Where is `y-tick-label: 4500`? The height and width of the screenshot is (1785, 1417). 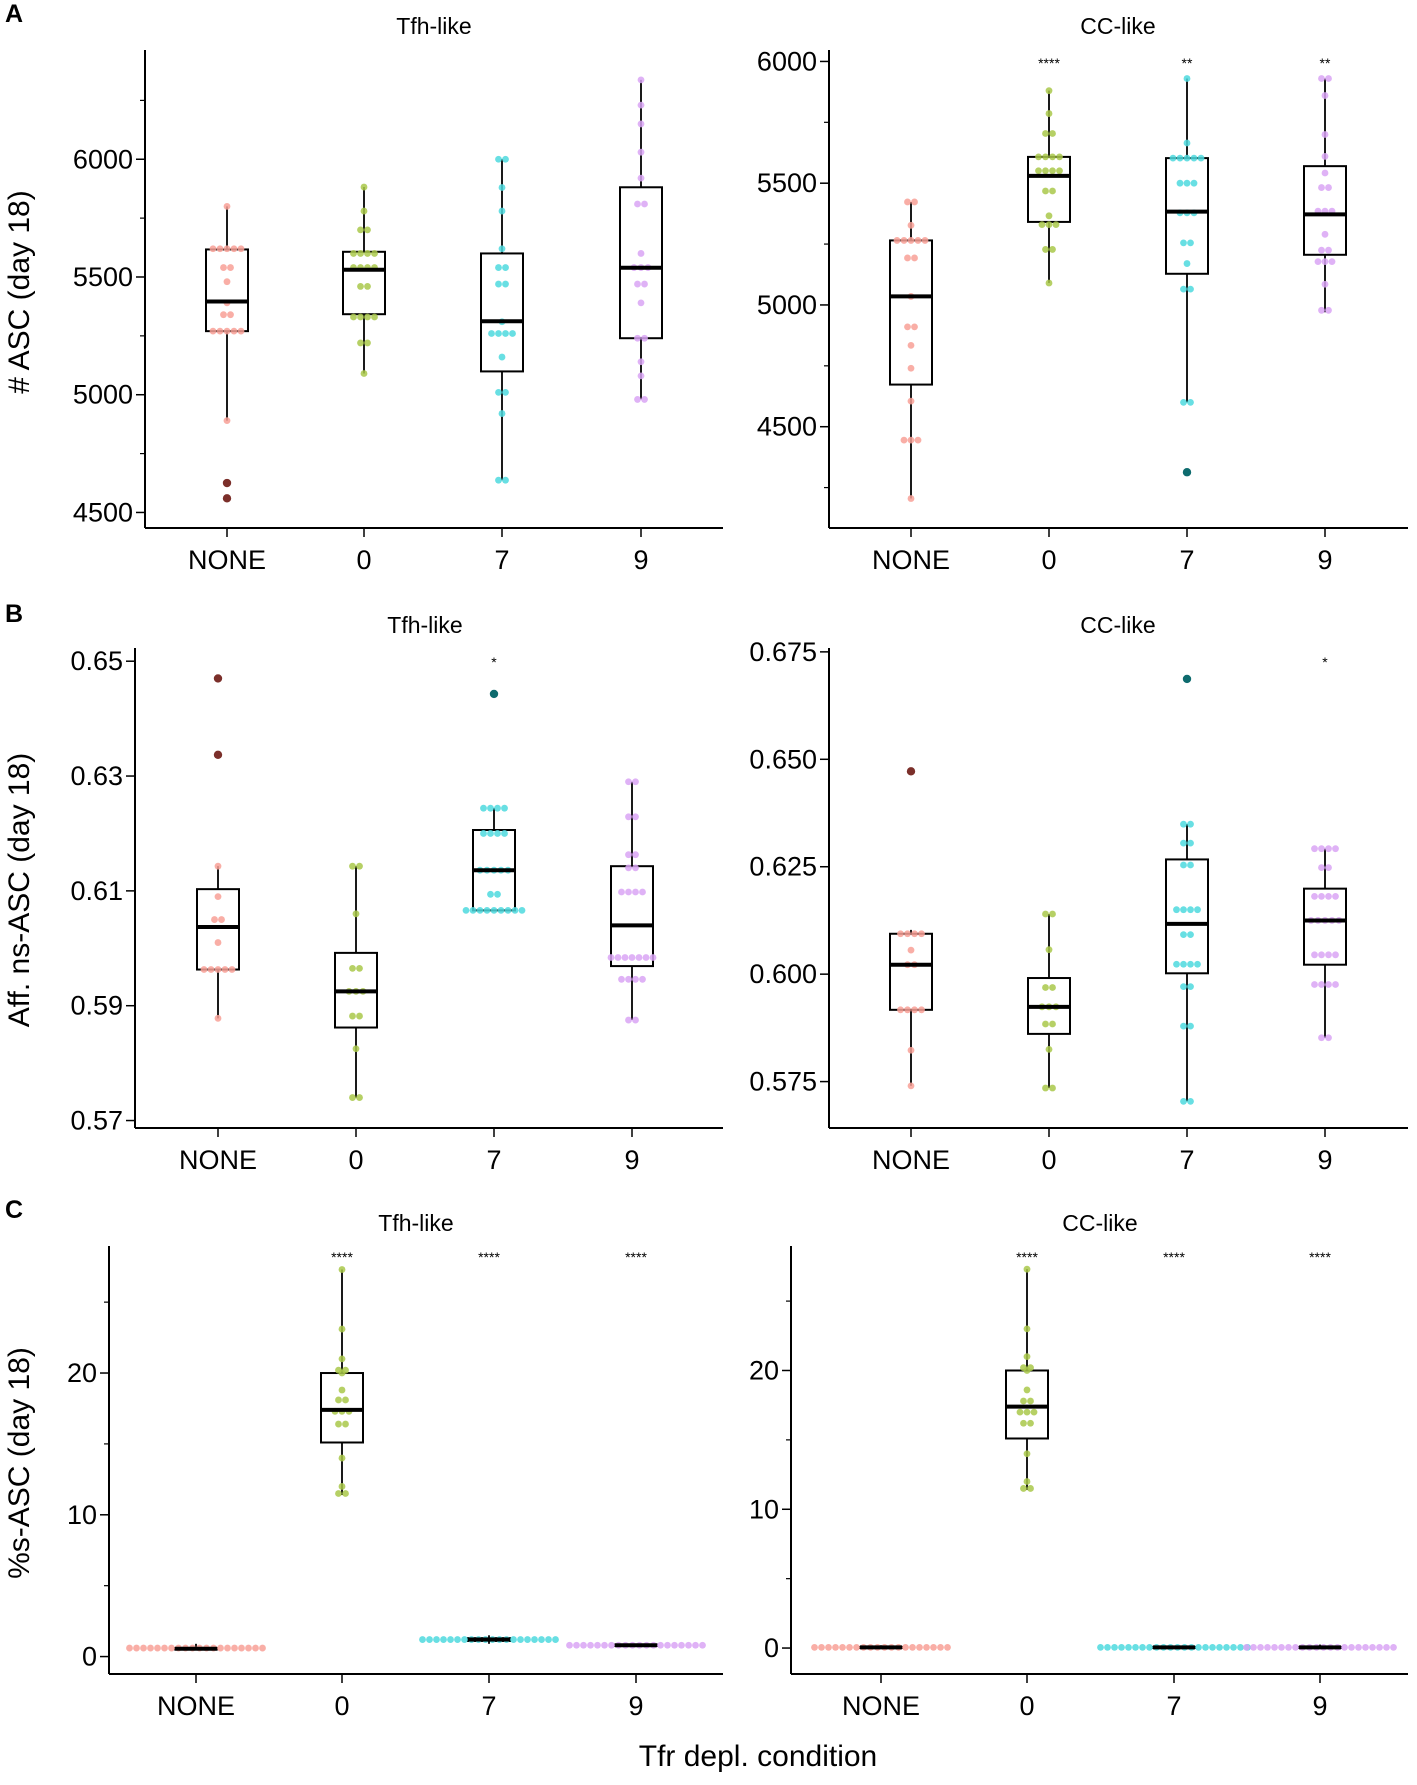
y-tick-label: 4500 is located at coordinates (787, 427).